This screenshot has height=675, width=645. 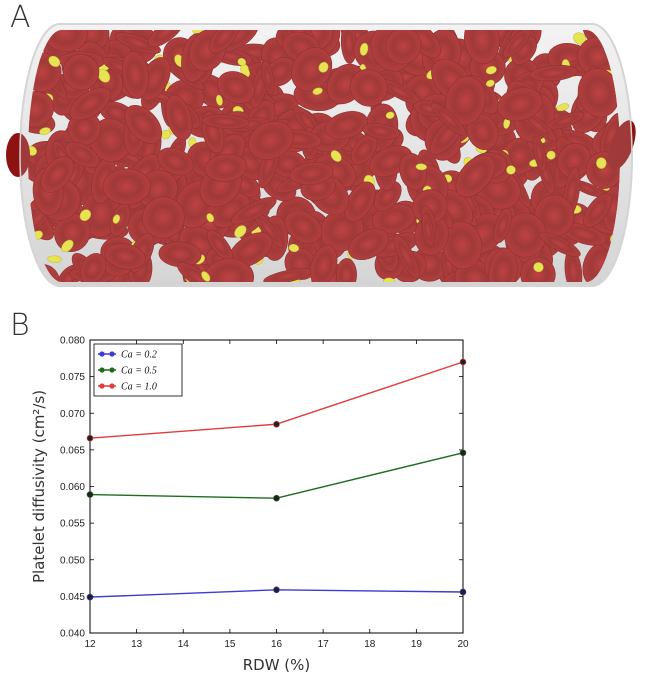 I want to click on x-tick-label: 15, so click(x=230, y=644).